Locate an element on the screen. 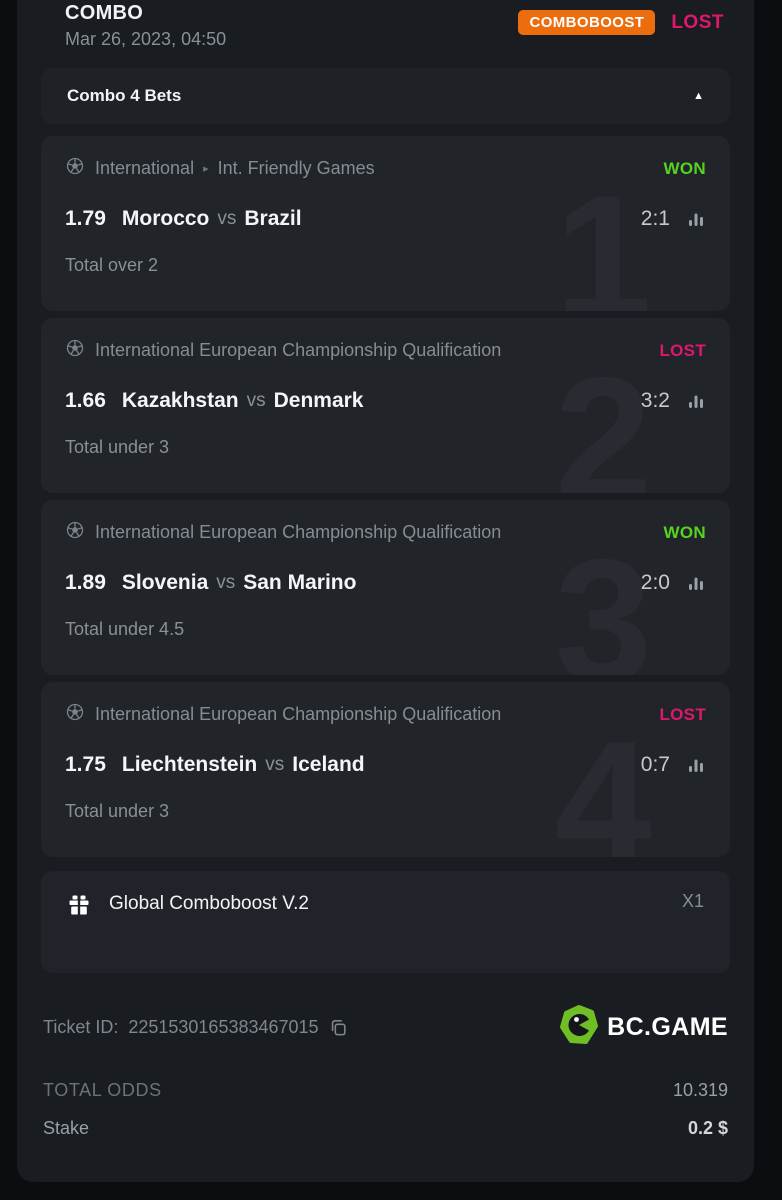 This screenshot has width=782, height=1200. slip-date: Mar 26, 2023, 04:50 is located at coordinates (146, 39).